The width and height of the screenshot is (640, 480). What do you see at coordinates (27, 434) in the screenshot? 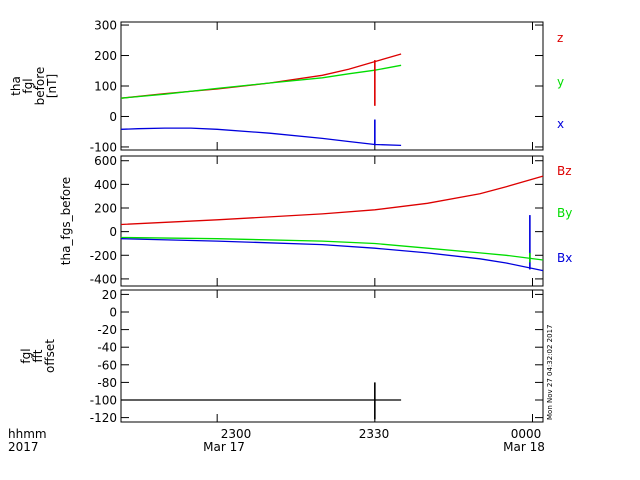
I see `time-corner-label-hhmm: hhmm` at bounding box center [27, 434].